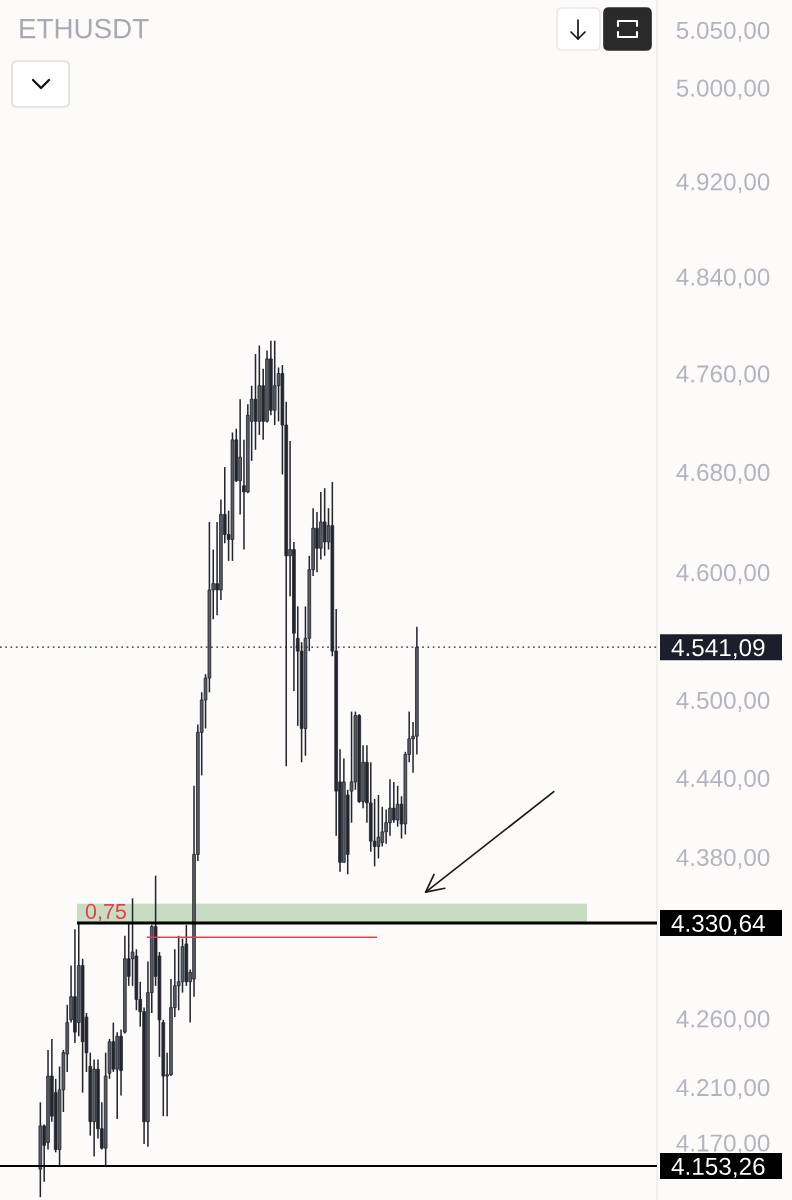  What do you see at coordinates (723, 779) in the screenshot?
I see `y-tick-label: 4.440,00` at bounding box center [723, 779].